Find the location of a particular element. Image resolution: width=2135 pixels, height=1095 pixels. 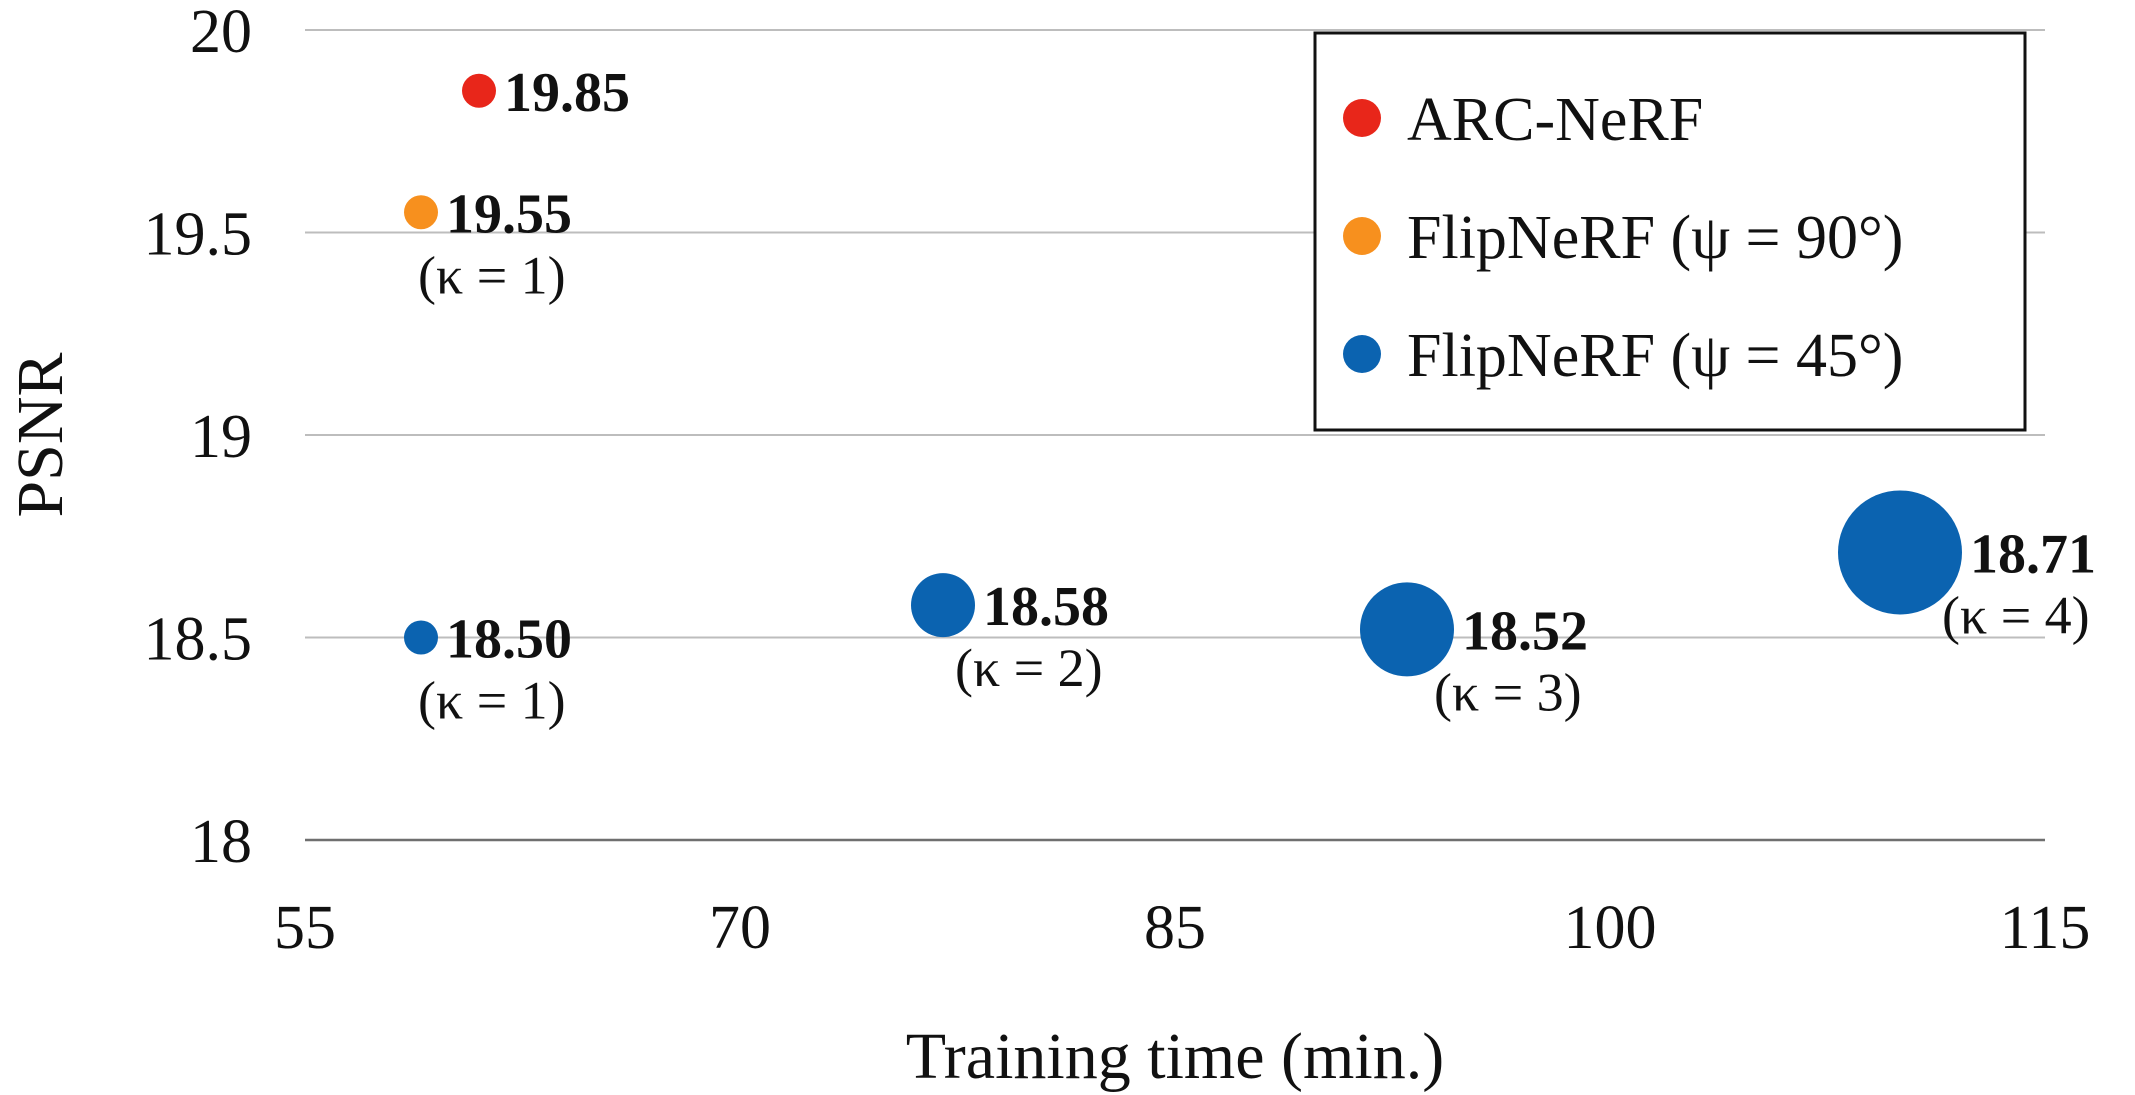

x-tick-label: 70 is located at coordinates (740, 928).